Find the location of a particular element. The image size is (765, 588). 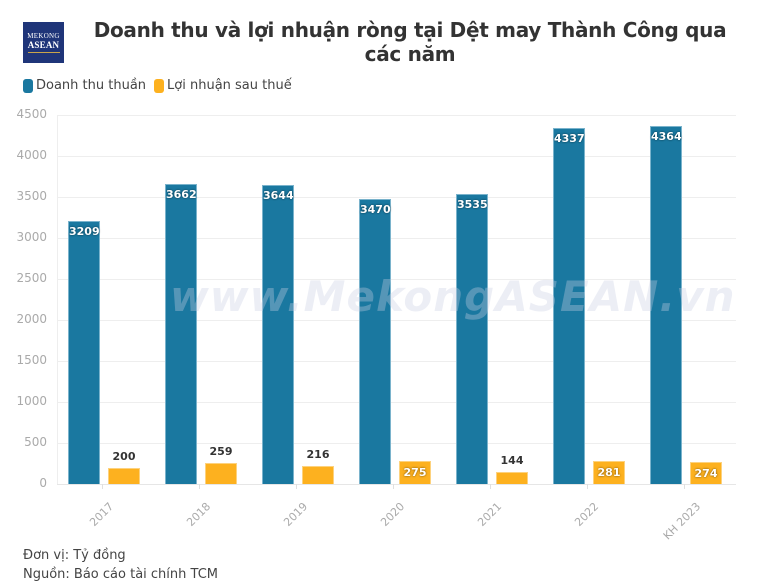

legend-label-revenue: Doanh thu thuần is located at coordinates (91, 85).